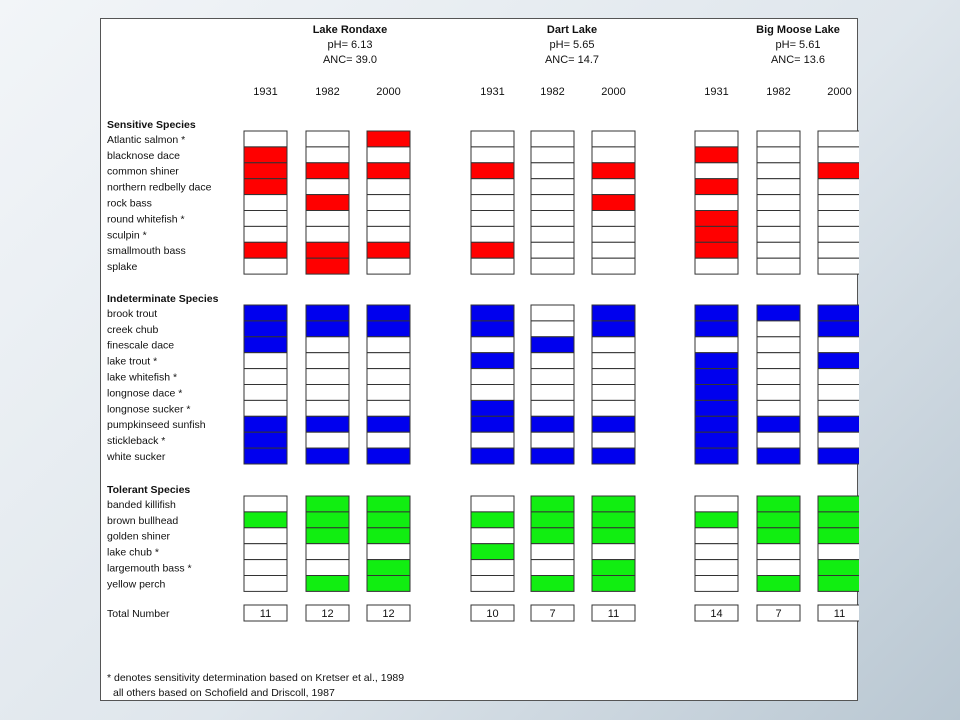 This screenshot has height=720, width=960. I want to click on species-label: golden shiner, so click(139, 537).